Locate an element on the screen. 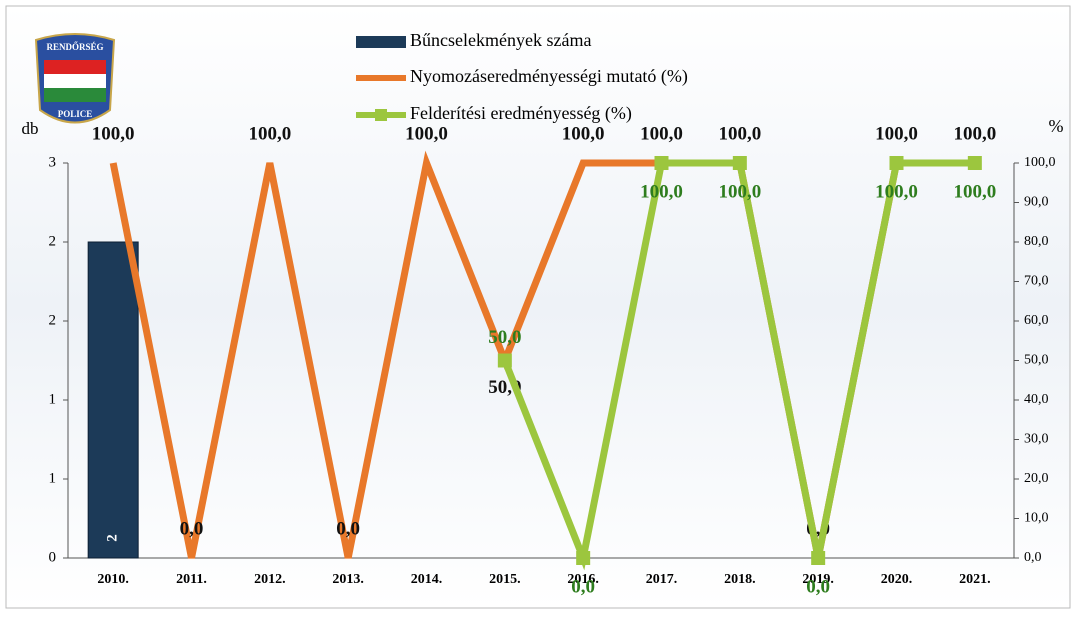 This screenshot has width=1076, height=623. x-tick-label: 2011. is located at coordinates (191, 579).